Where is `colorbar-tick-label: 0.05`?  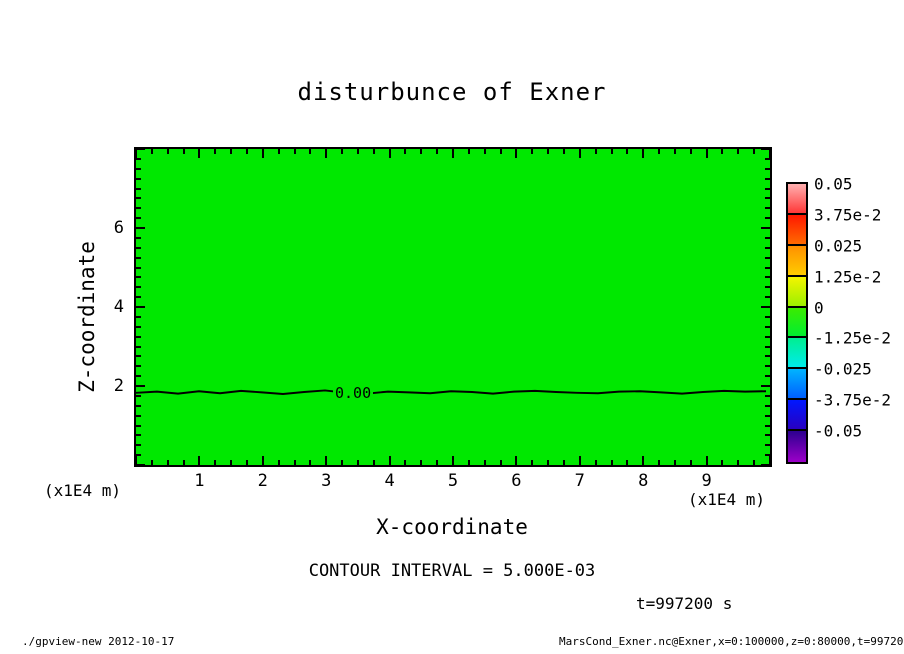
colorbar-tick-label: 0.05 is located at coordinates (833, 184).